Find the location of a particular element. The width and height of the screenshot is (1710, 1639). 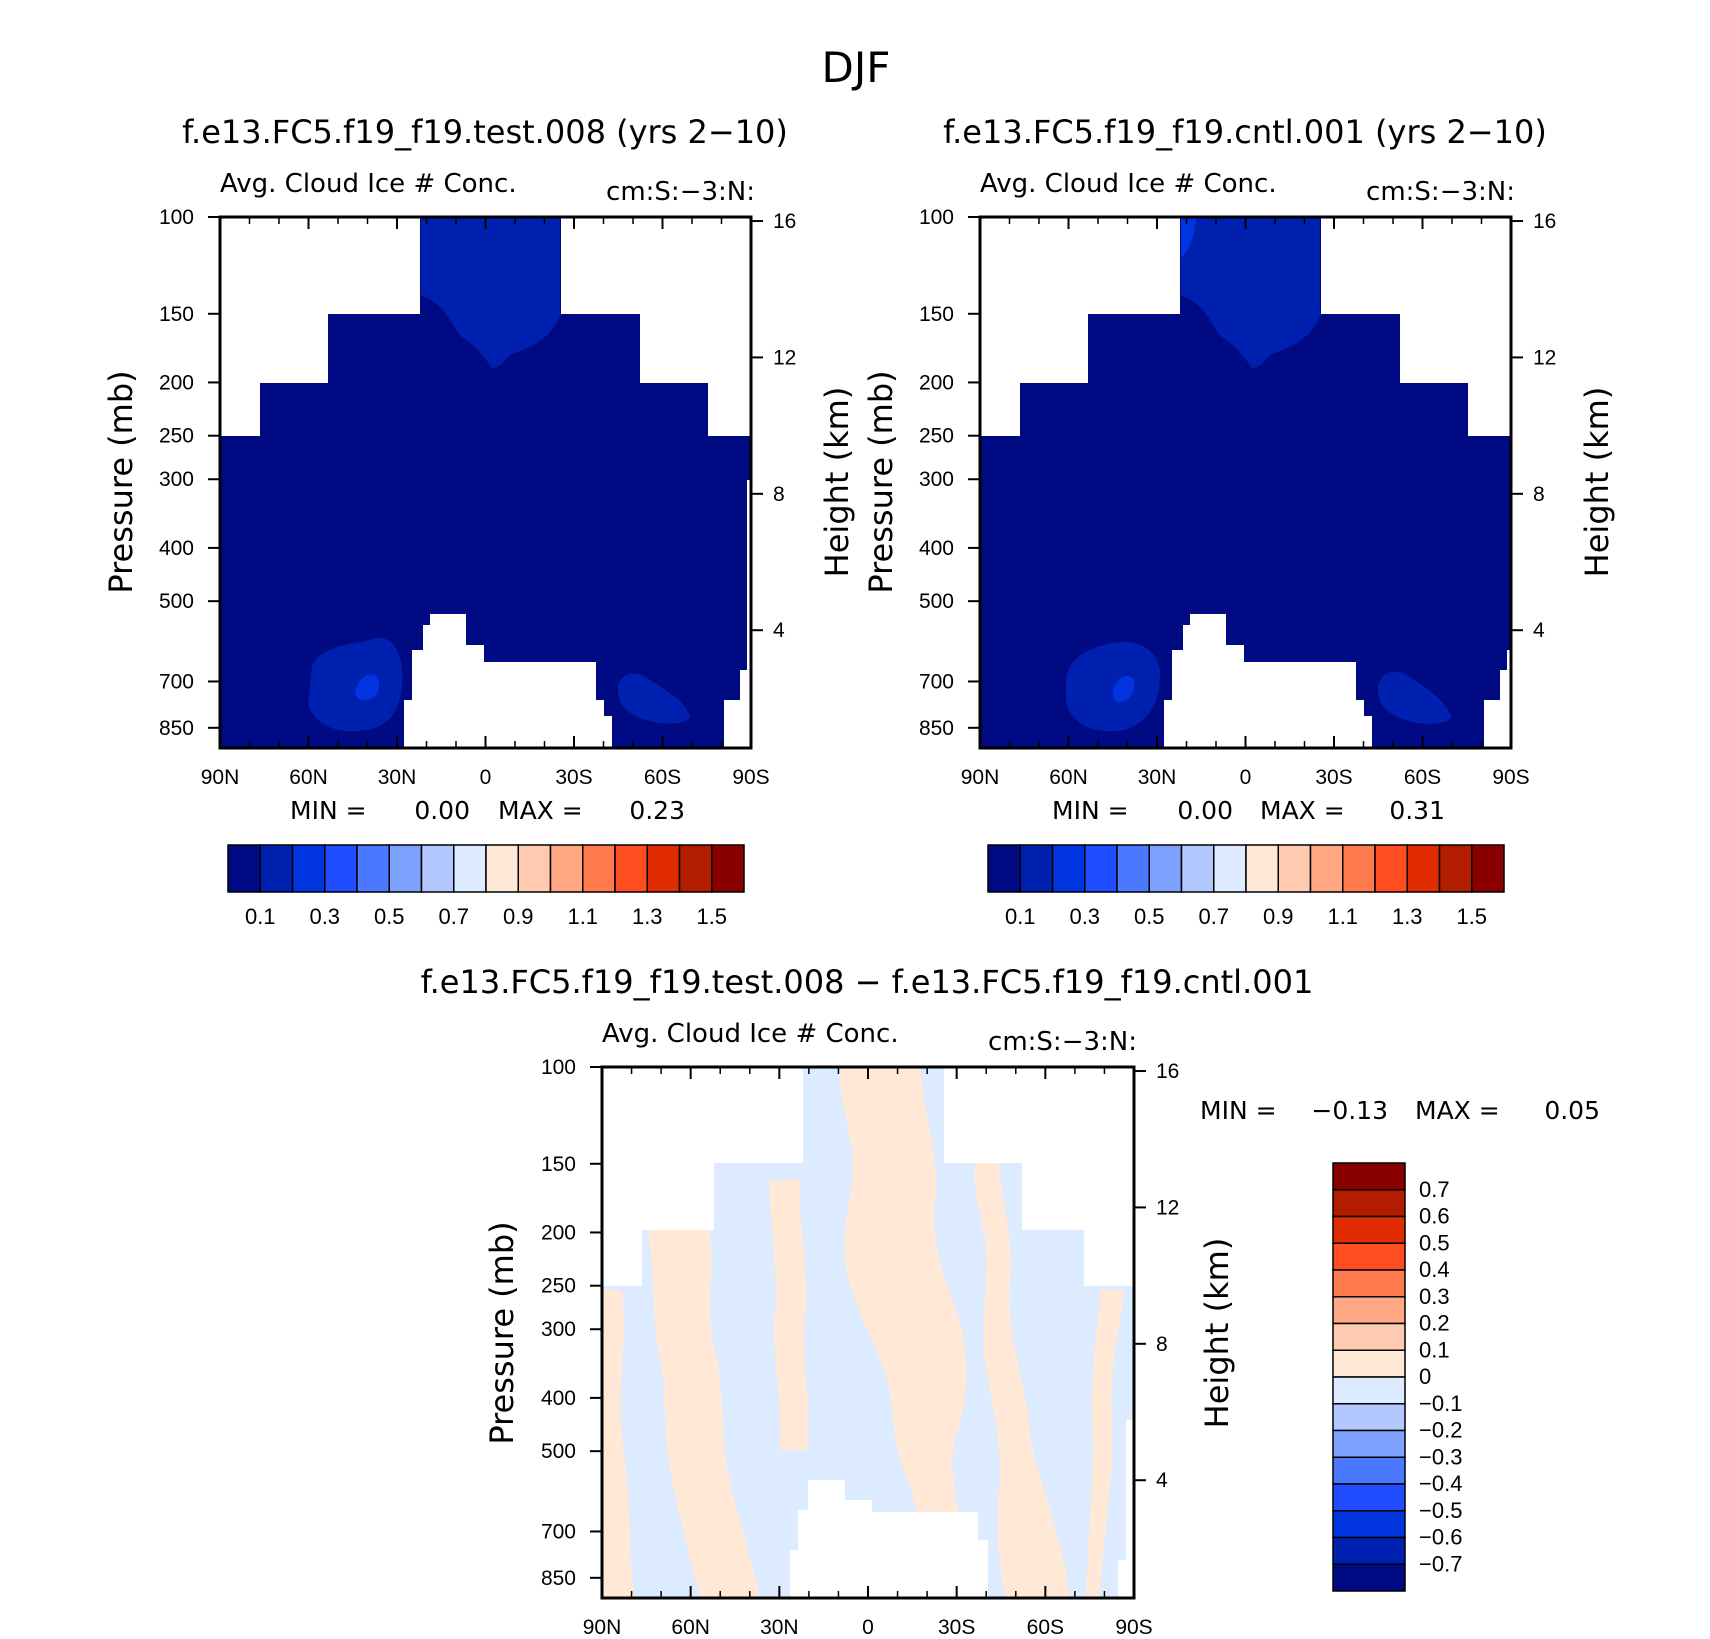

colorbar-label: −0.6 is located at coordinates (1440, 1537).